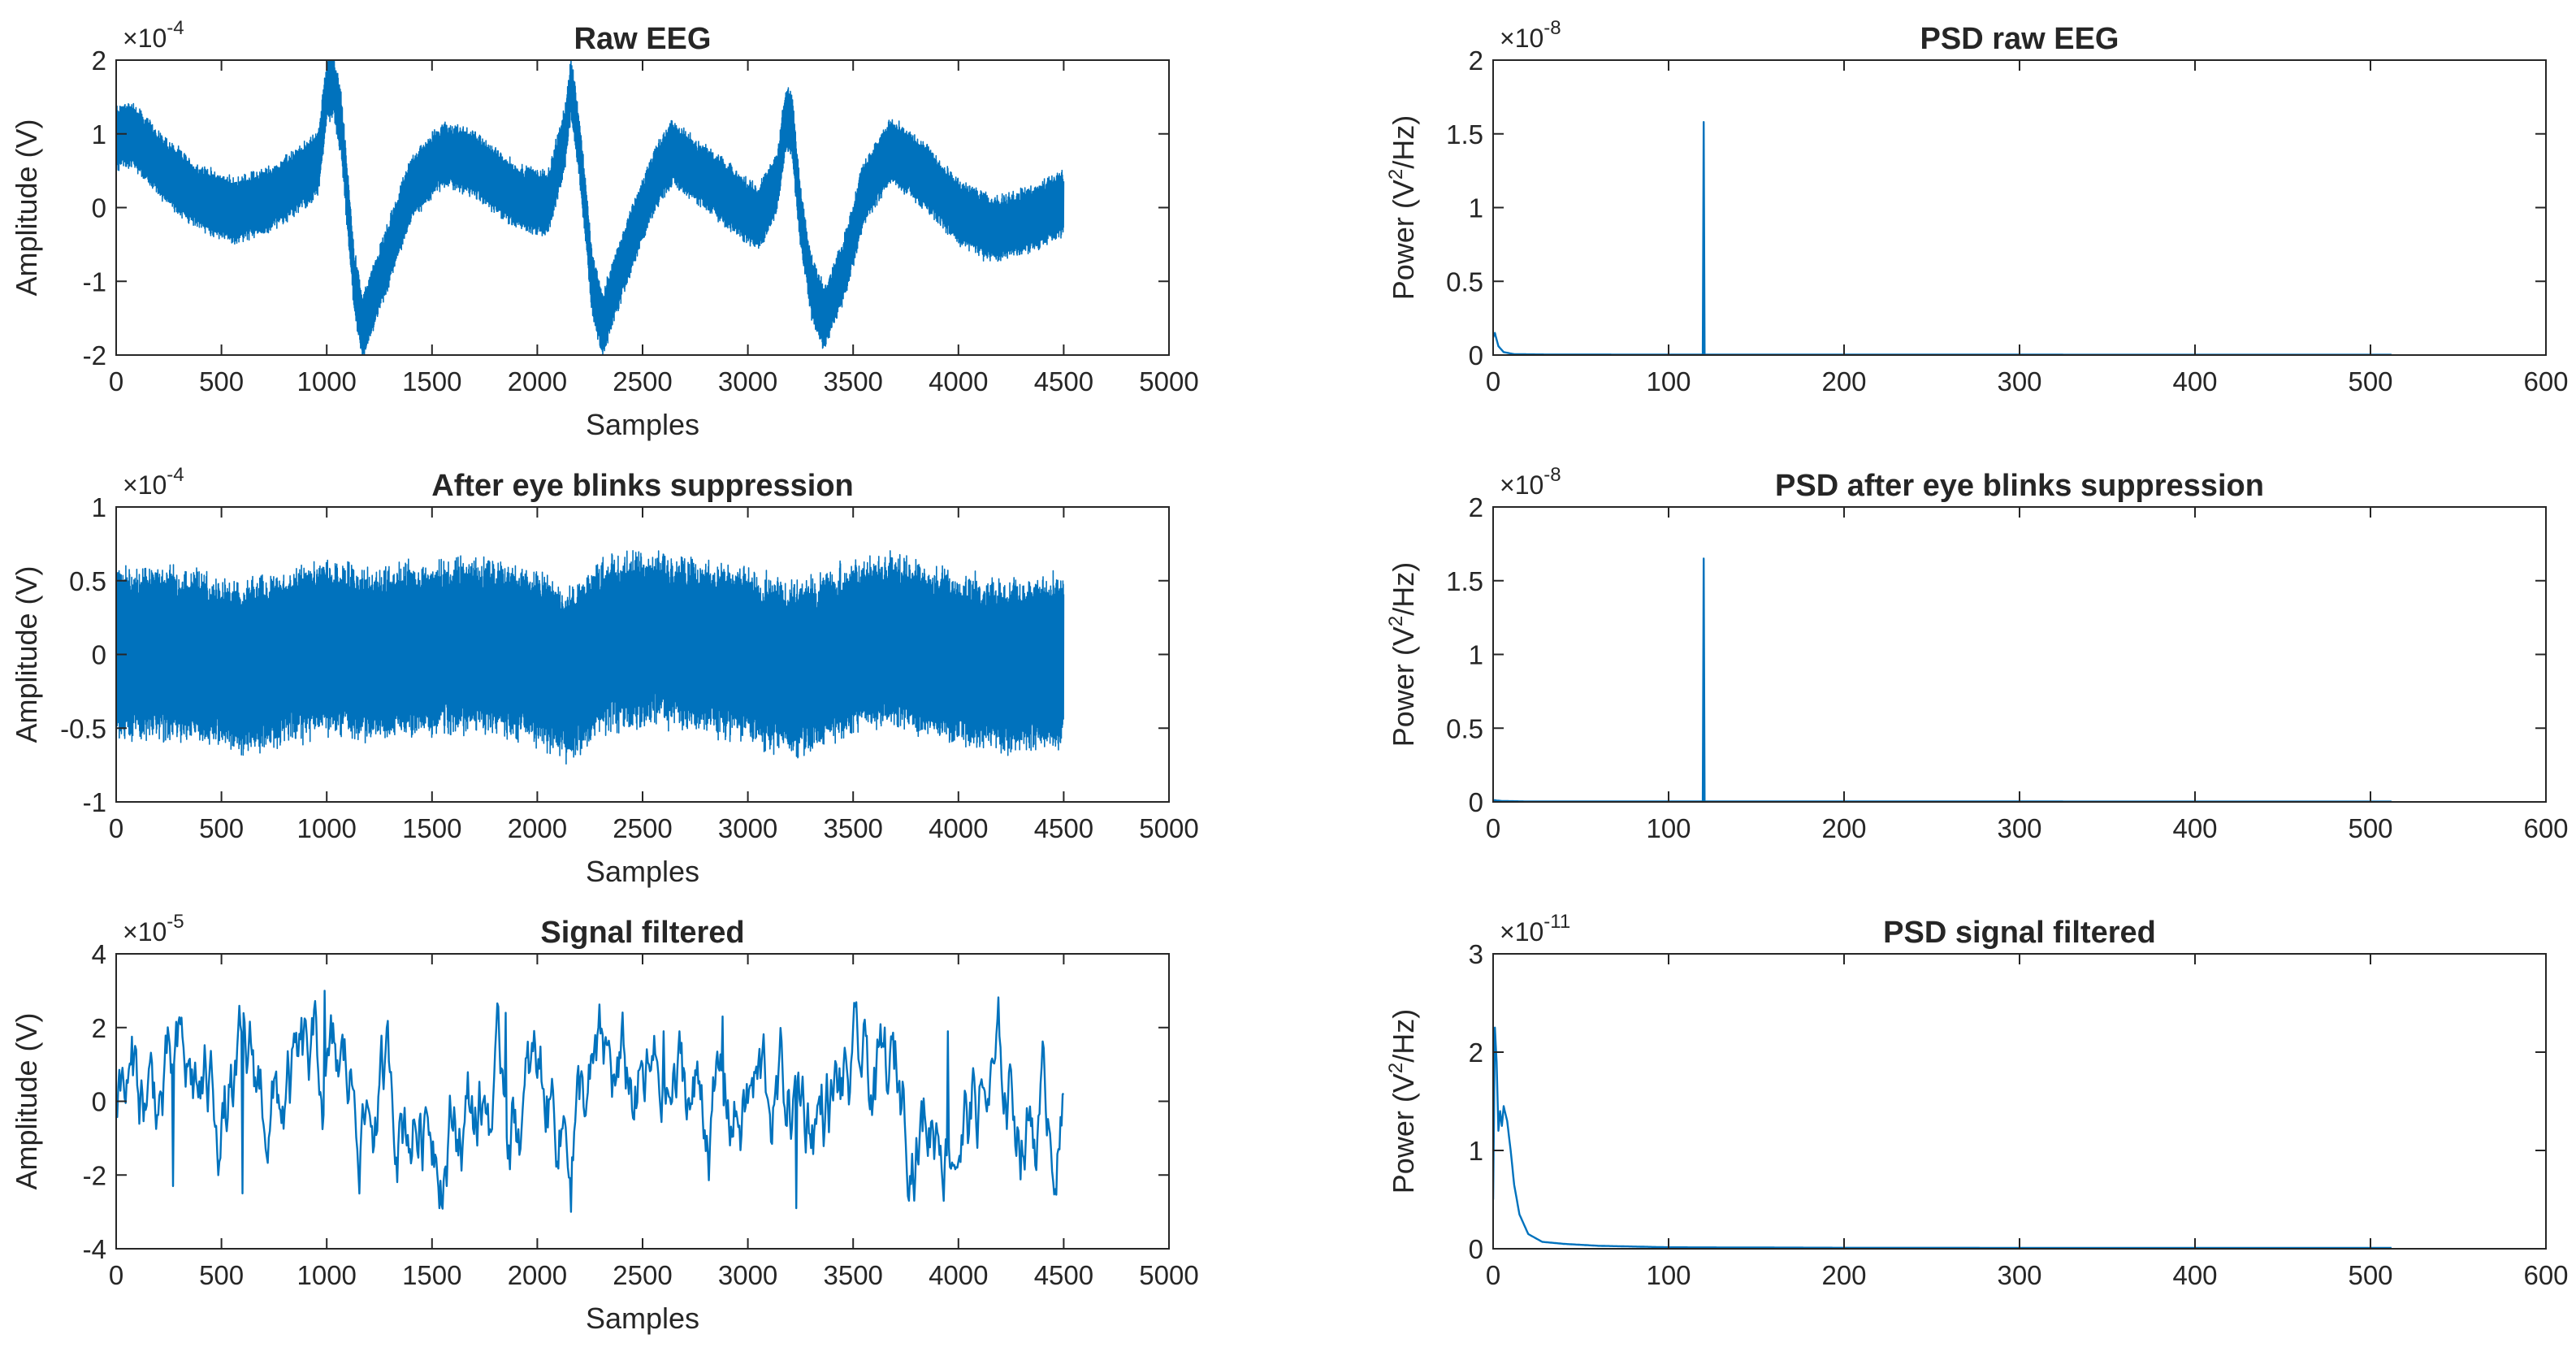  I want to click on chart-title: PSD signal filtered, so click(2020, 933).